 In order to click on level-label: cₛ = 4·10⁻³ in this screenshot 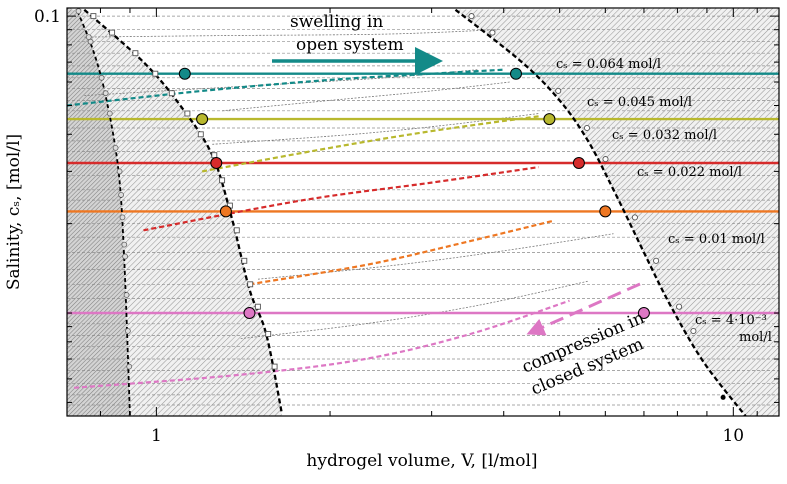, I will do `click(731, 320)`.